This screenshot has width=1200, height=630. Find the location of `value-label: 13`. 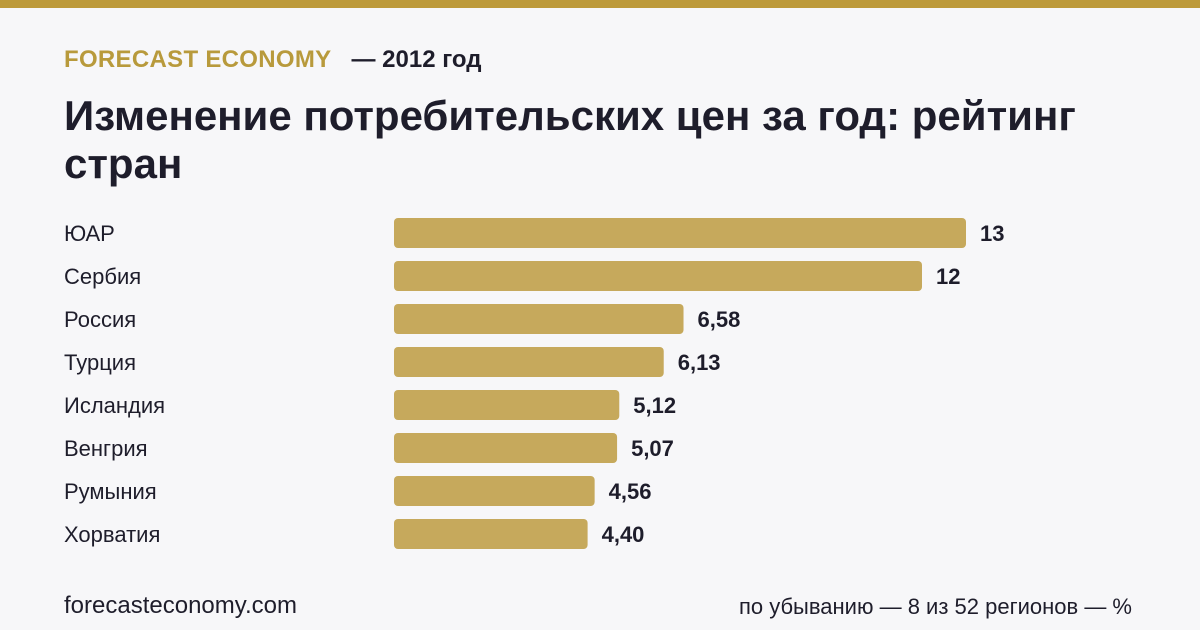

value-label: 13 is located at coordinates (992, 233).